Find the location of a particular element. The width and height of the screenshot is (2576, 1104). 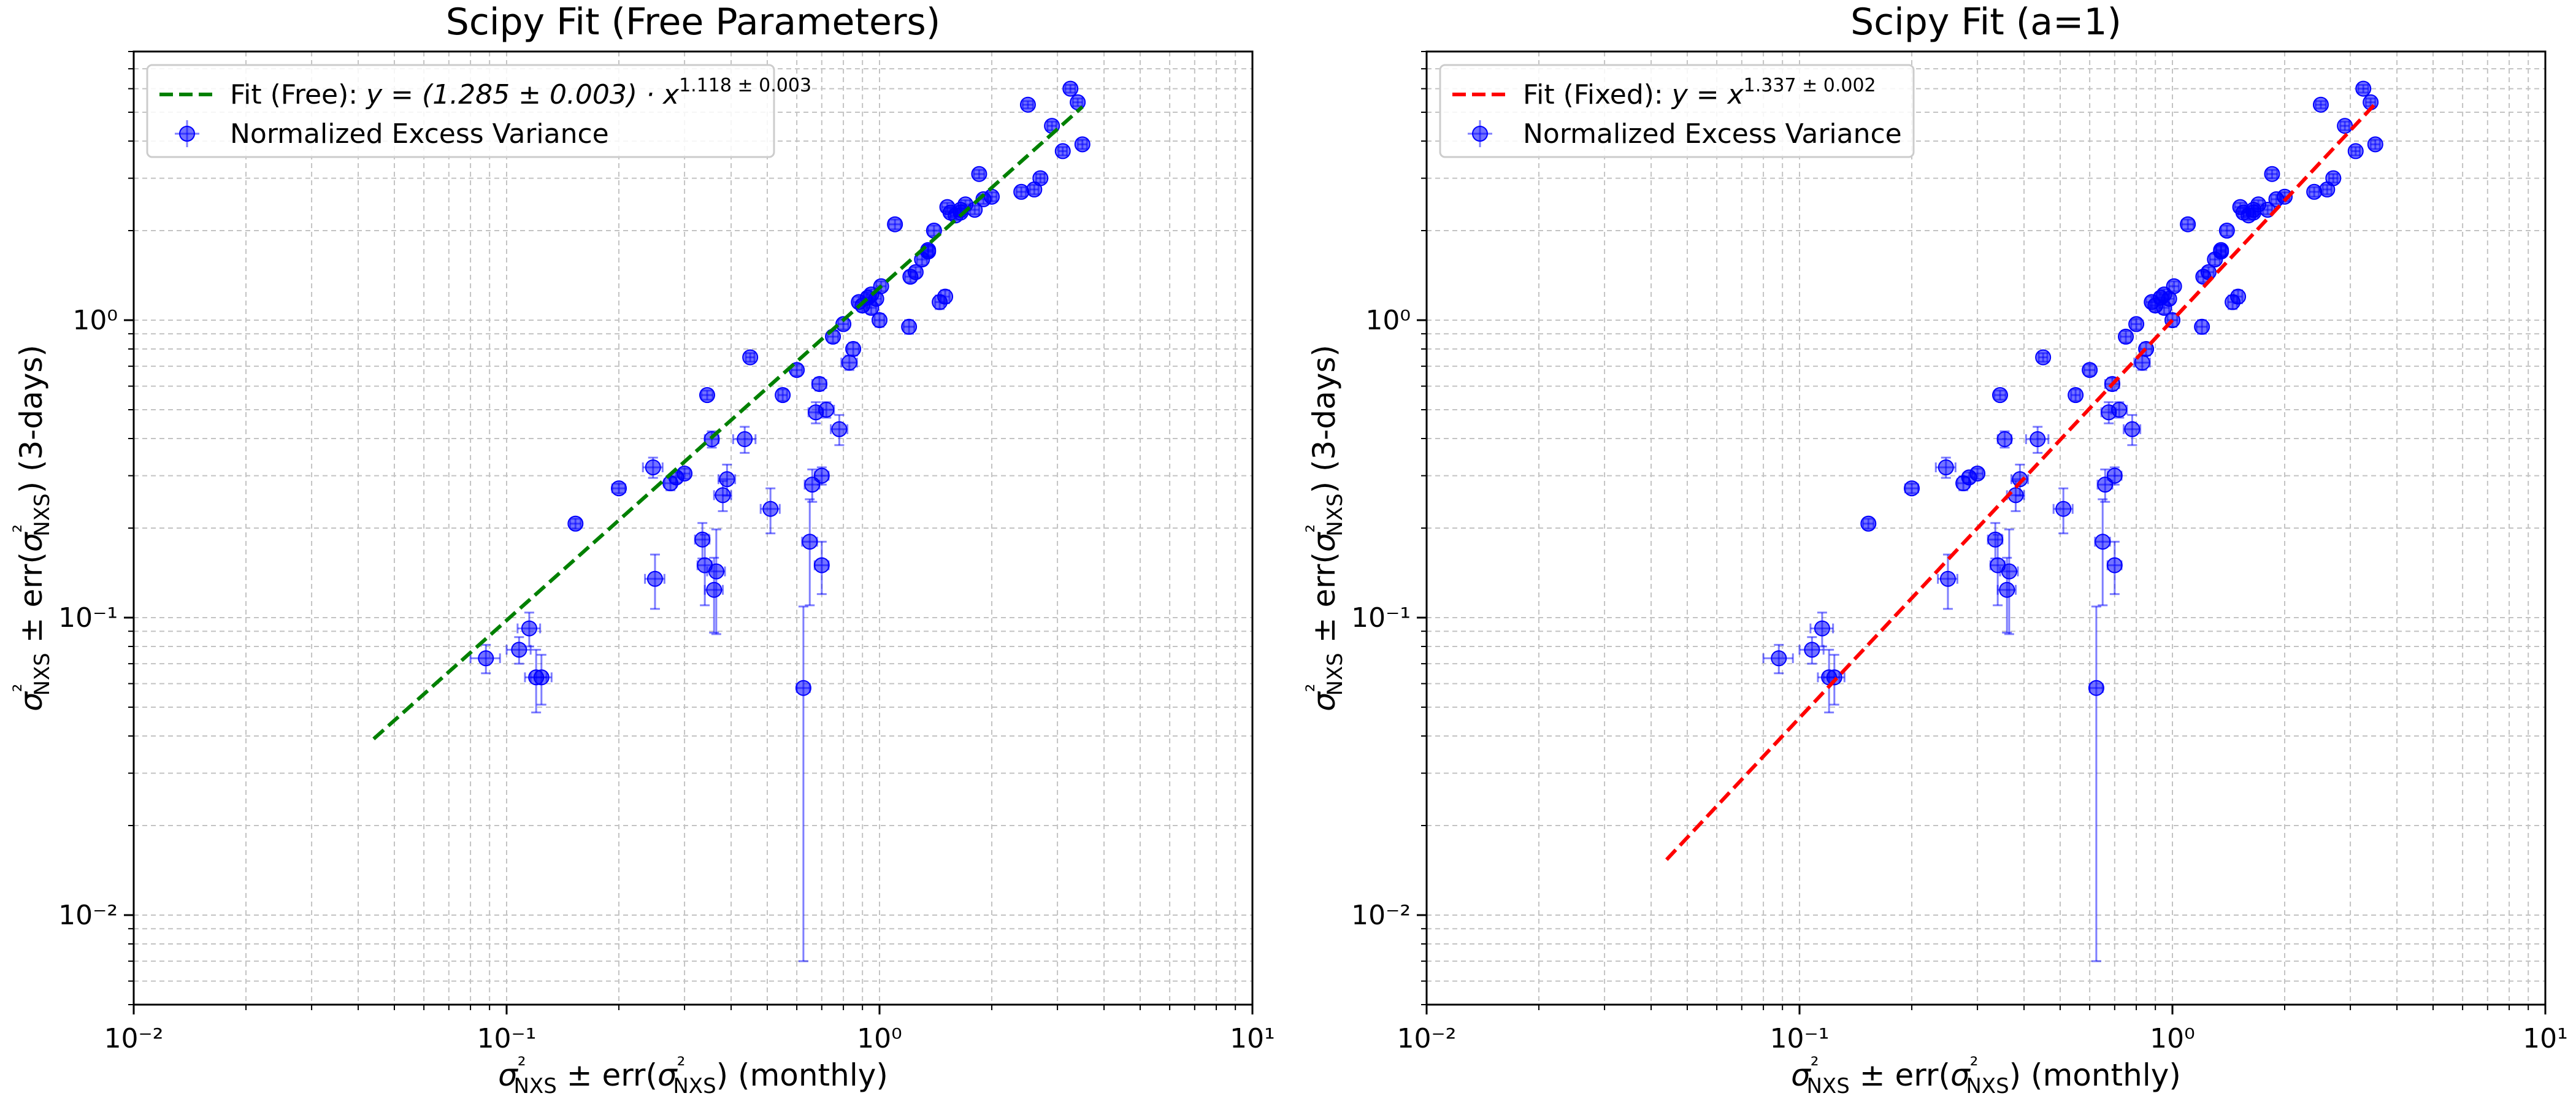

x-tick-label: 10⁻² is located at coordinates (134, 1038).